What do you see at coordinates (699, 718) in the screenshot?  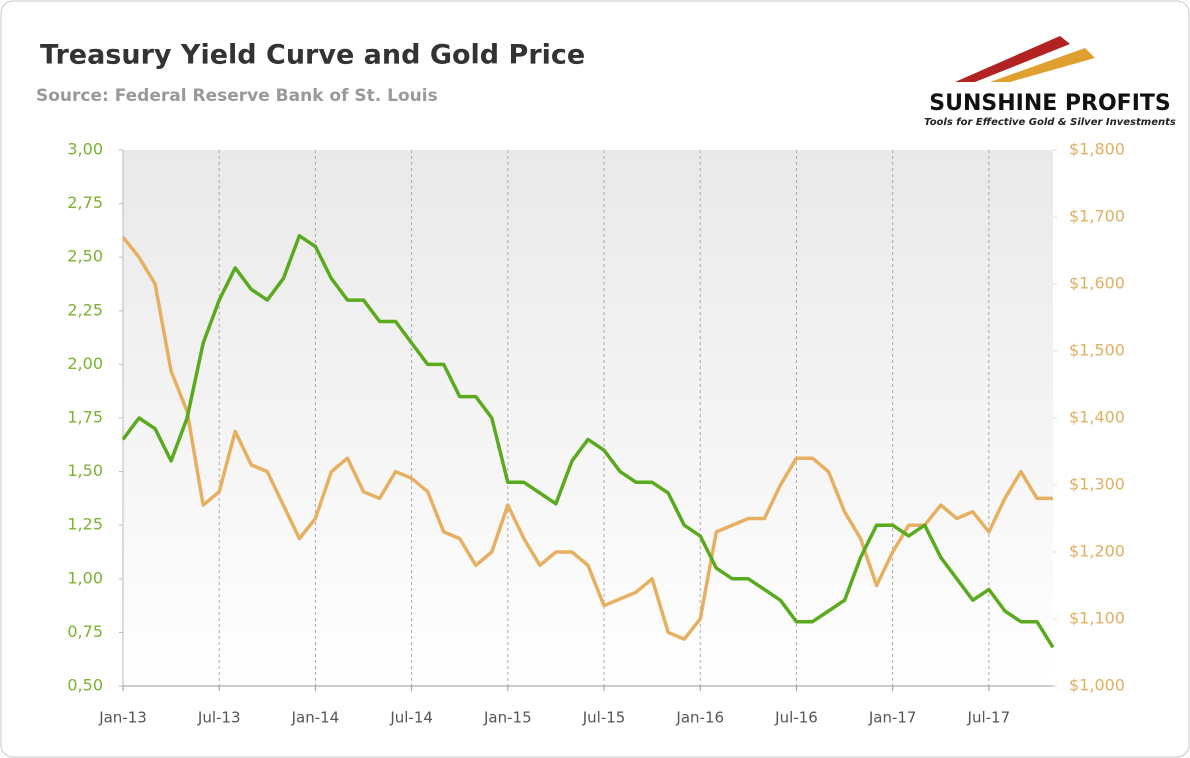 I see `x-tick-label: Jan-16` at bounding box center [699, 718].